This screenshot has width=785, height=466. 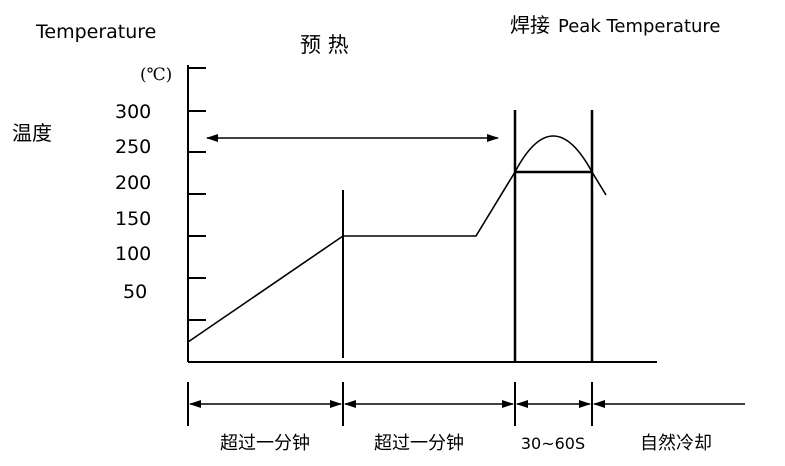 I want to click on y-tick-marks, so click(x=197, y=194).